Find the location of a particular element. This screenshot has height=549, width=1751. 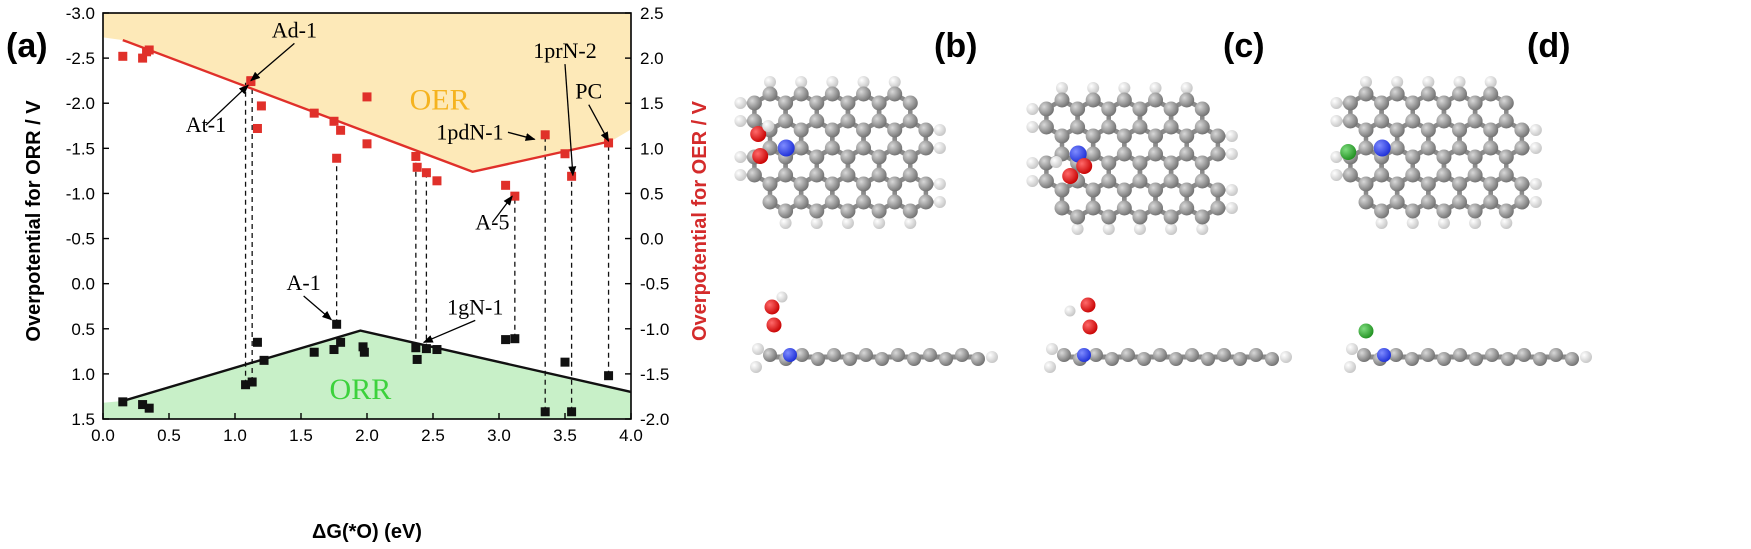

y-right-tick-label: 1.0 is located at coordinates (652, 148).